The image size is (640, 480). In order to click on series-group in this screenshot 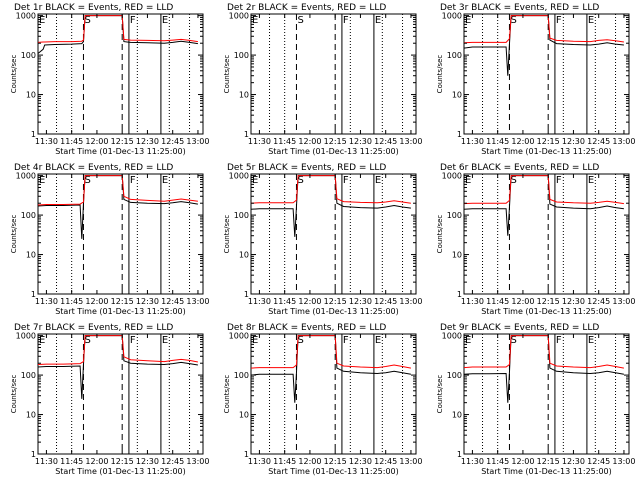, I will do `click(331, 369)`.